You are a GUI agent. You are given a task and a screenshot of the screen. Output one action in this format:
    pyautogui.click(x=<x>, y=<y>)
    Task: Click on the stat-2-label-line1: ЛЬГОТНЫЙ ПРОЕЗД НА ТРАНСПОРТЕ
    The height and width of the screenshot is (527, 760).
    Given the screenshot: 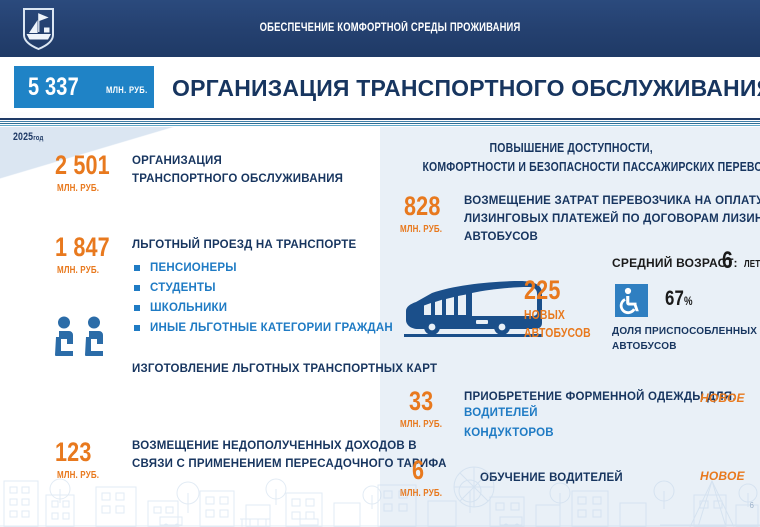 What is the action you would take?
    pyautogui.click(x=244, y=245)
    